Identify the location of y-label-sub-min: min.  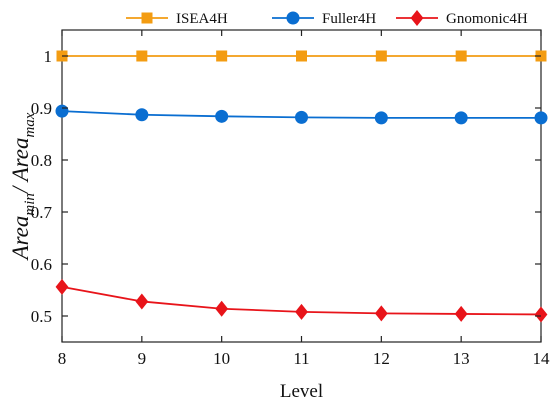
(30, 204).